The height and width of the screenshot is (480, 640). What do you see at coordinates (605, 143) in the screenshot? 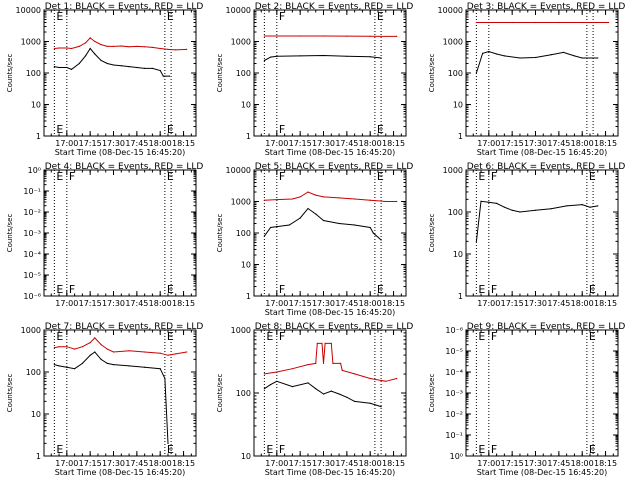
I see `x-tick-label: 18:15` at bounding box center [605, 143].